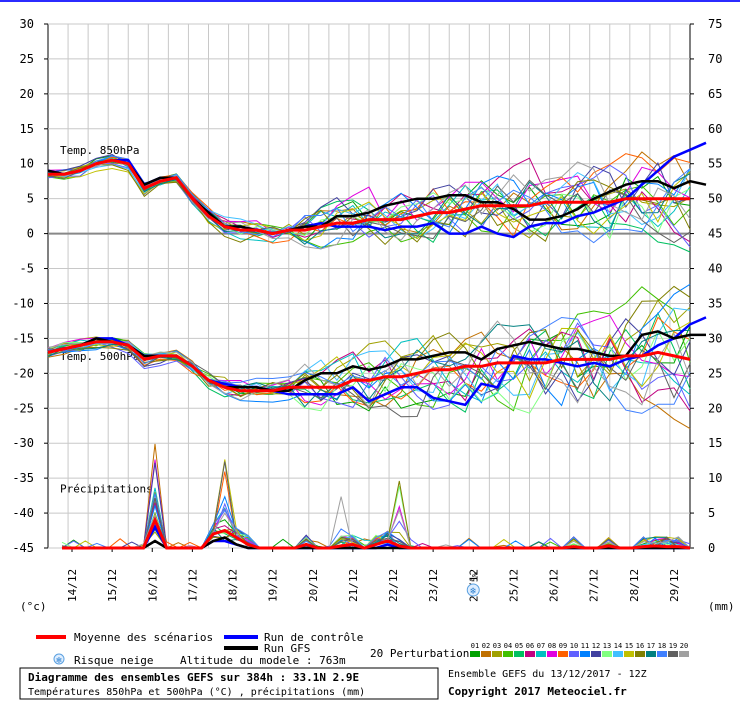  I want to click on left-tick-label: 30, so click(27, 24).